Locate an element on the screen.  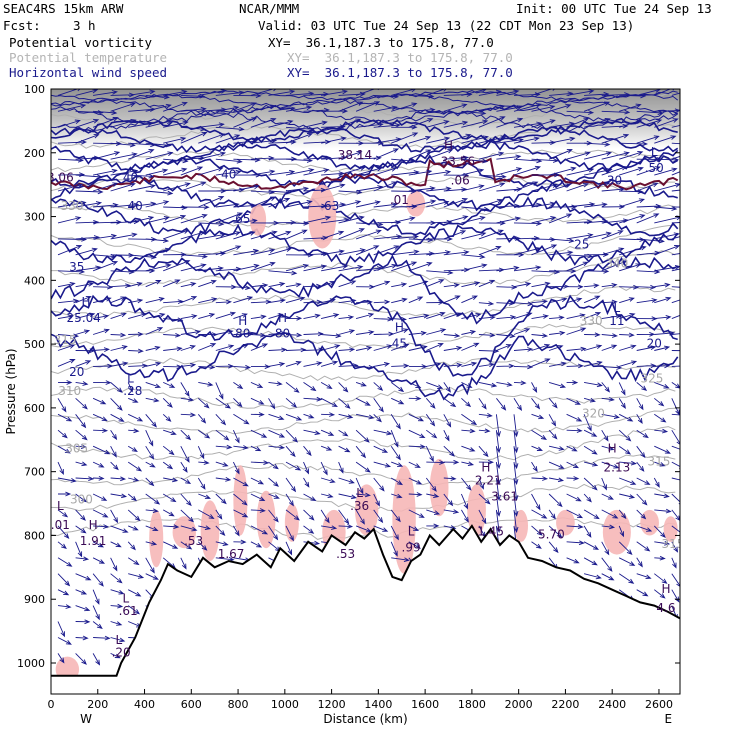
wind-contour-label: 65 is located at coordinates (242, 219).